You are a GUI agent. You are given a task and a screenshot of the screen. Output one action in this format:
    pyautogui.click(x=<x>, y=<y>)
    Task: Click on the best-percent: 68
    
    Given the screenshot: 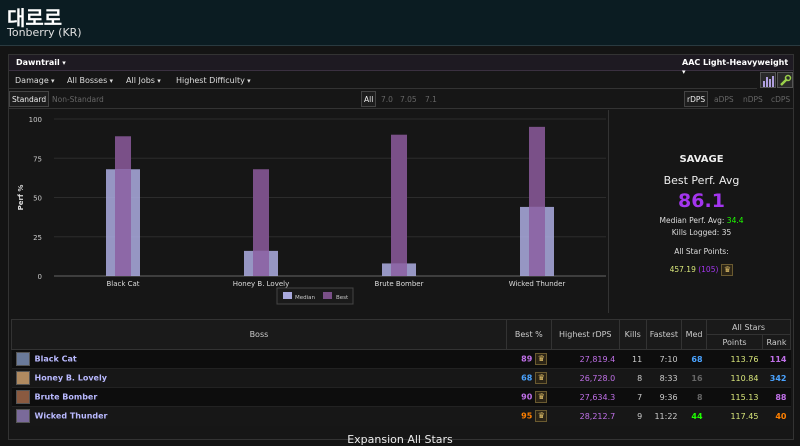 What is the action you would take?
    pyautogui.click(x=527, y=378)
    